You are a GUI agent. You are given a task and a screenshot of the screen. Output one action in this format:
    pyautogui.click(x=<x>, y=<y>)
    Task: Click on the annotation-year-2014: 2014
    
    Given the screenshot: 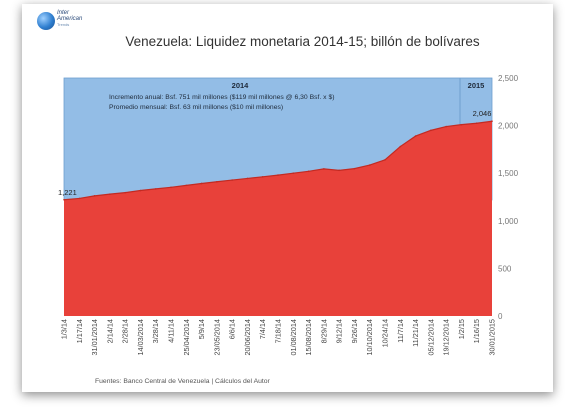 What is the action you would take?
    pyautogui.click(x=241, y=85)
    